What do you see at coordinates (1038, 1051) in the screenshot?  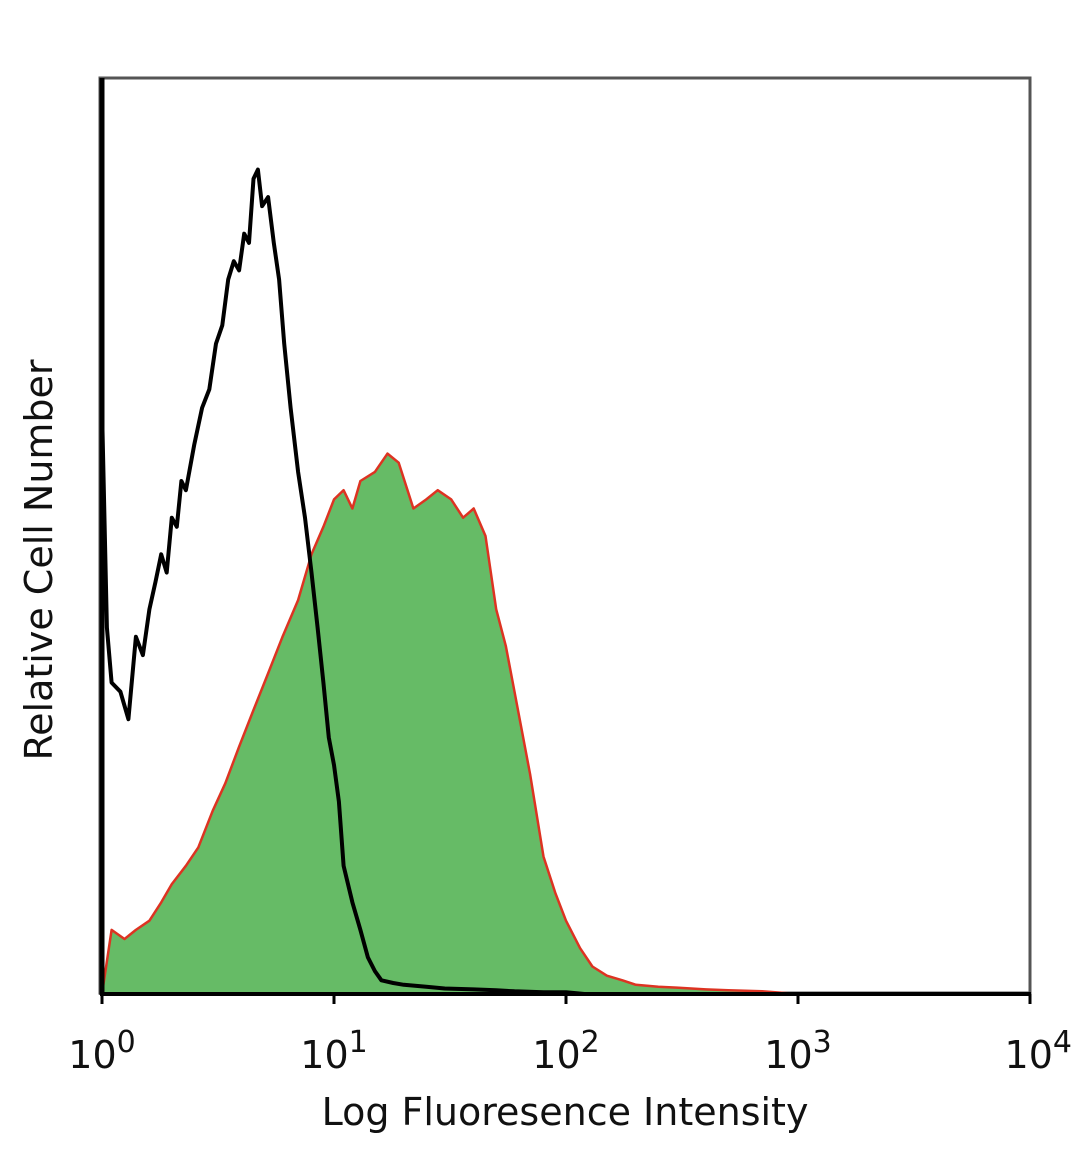 I see `x-tick-label: 10⁴` at bounding box center [1038, 1051].